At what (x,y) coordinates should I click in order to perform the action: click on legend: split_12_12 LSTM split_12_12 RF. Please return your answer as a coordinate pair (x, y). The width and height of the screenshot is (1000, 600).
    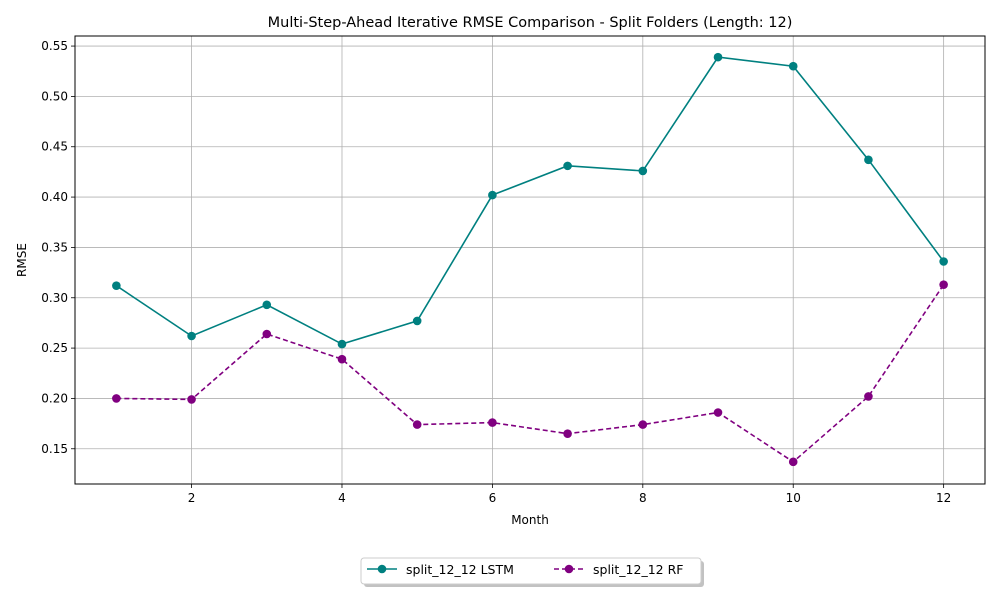
    Looking at the image, I should click on (532, 572).